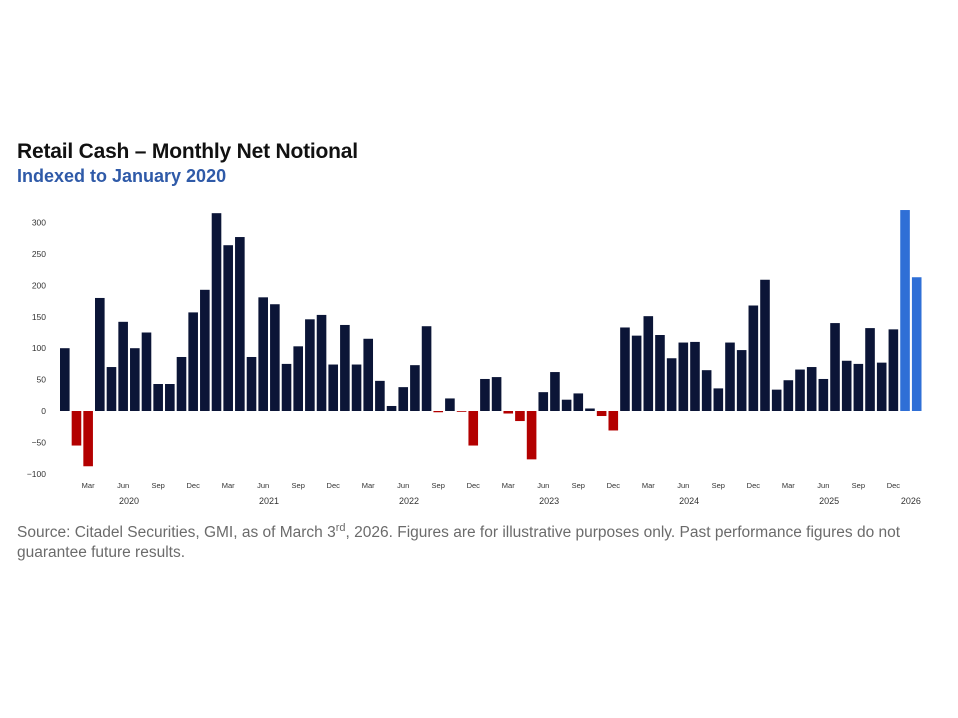 The height and width of the screenshot is (718, 958). I want to click on bar-apr-2025, so click(800, 390).